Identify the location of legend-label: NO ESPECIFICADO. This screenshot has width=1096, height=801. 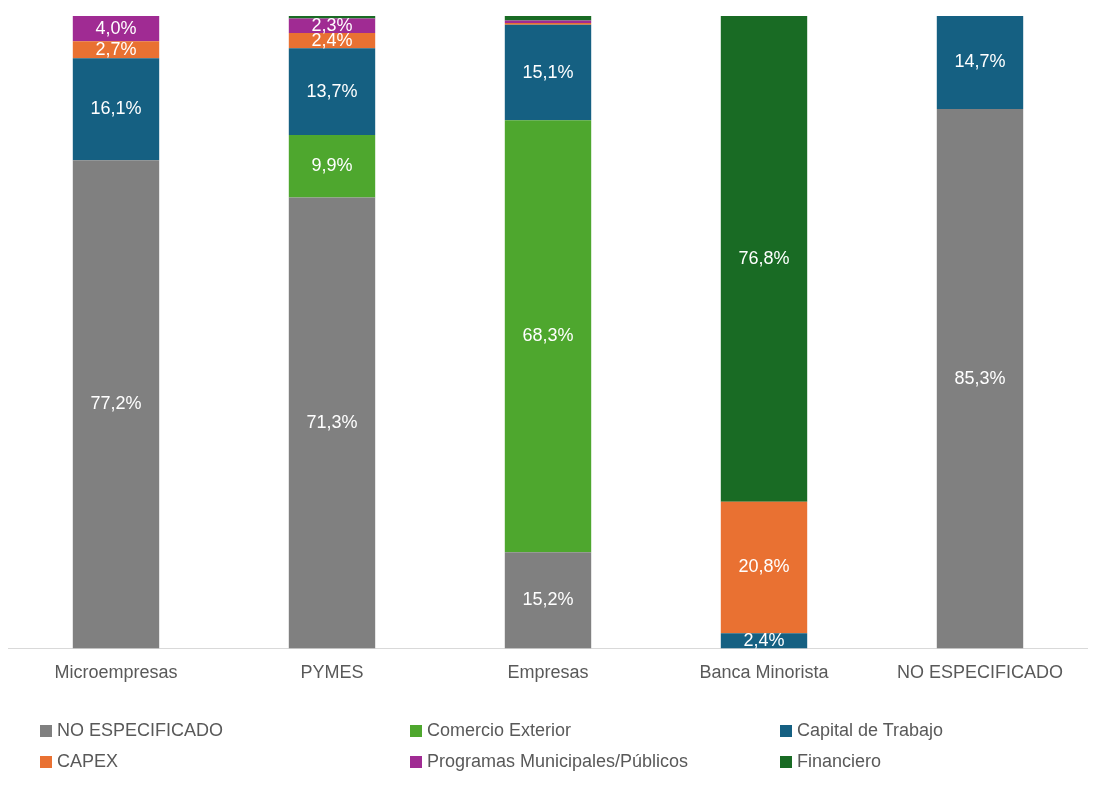
(140, 730).